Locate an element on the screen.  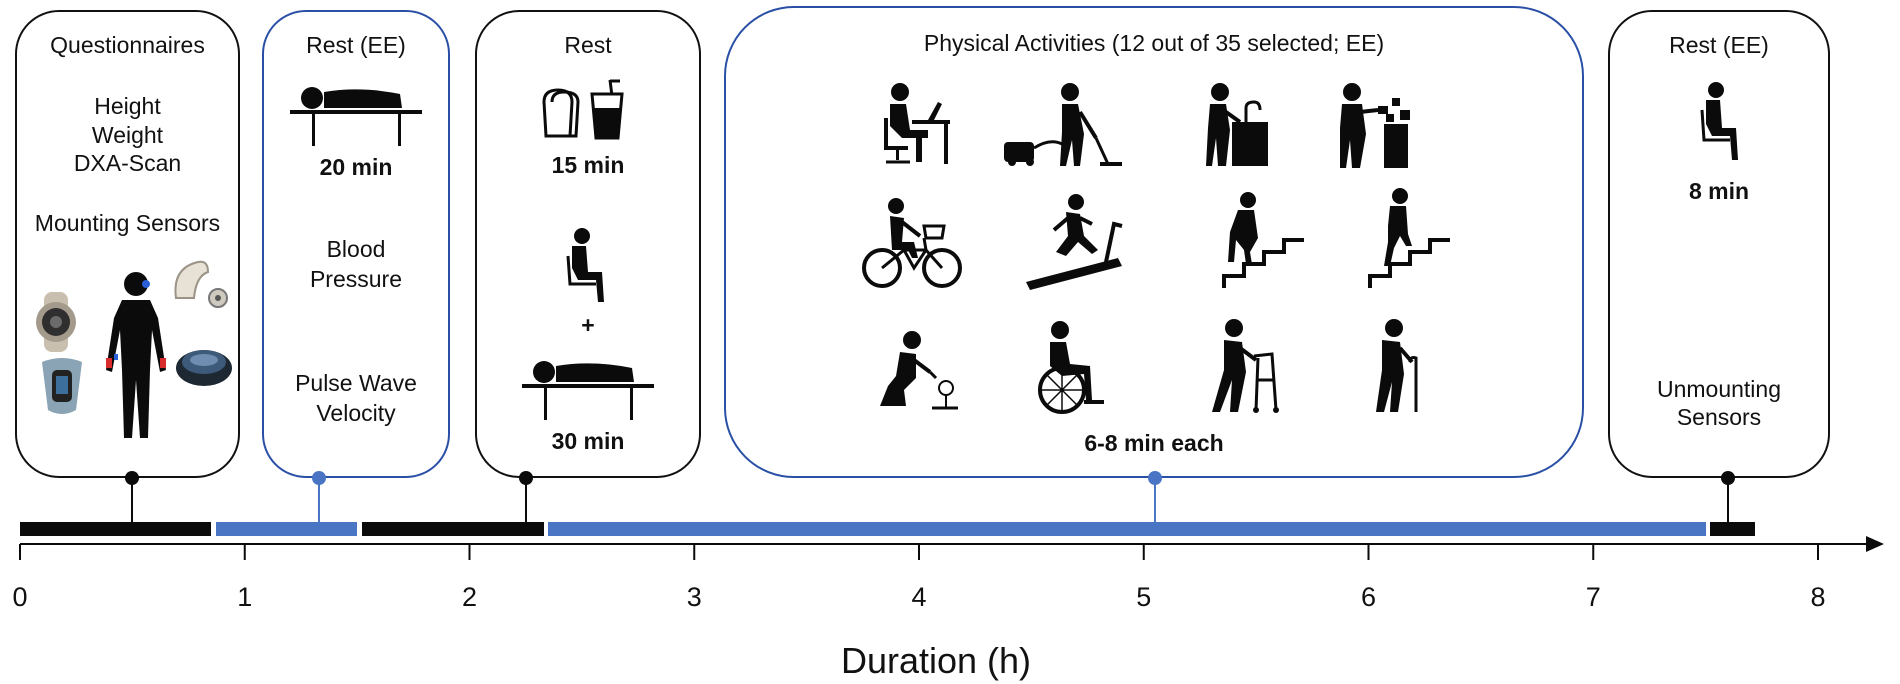
rest-title: Rest is located at coordinates (588, 45).